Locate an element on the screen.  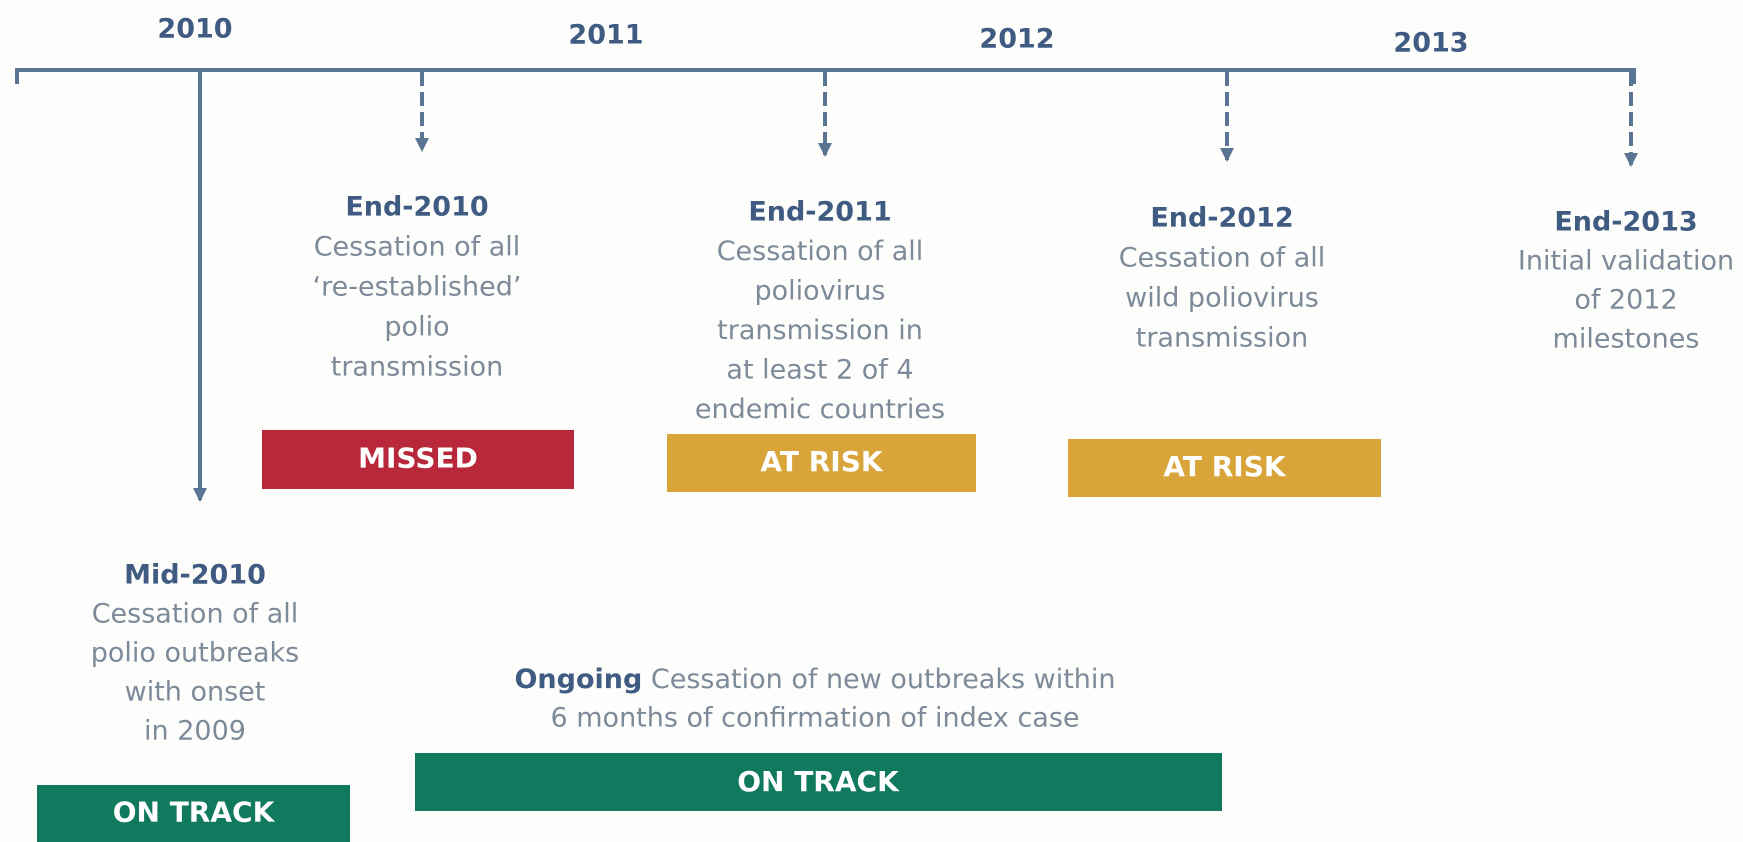
milestone-title: End-2012 is located at coordinates (1221, 218).